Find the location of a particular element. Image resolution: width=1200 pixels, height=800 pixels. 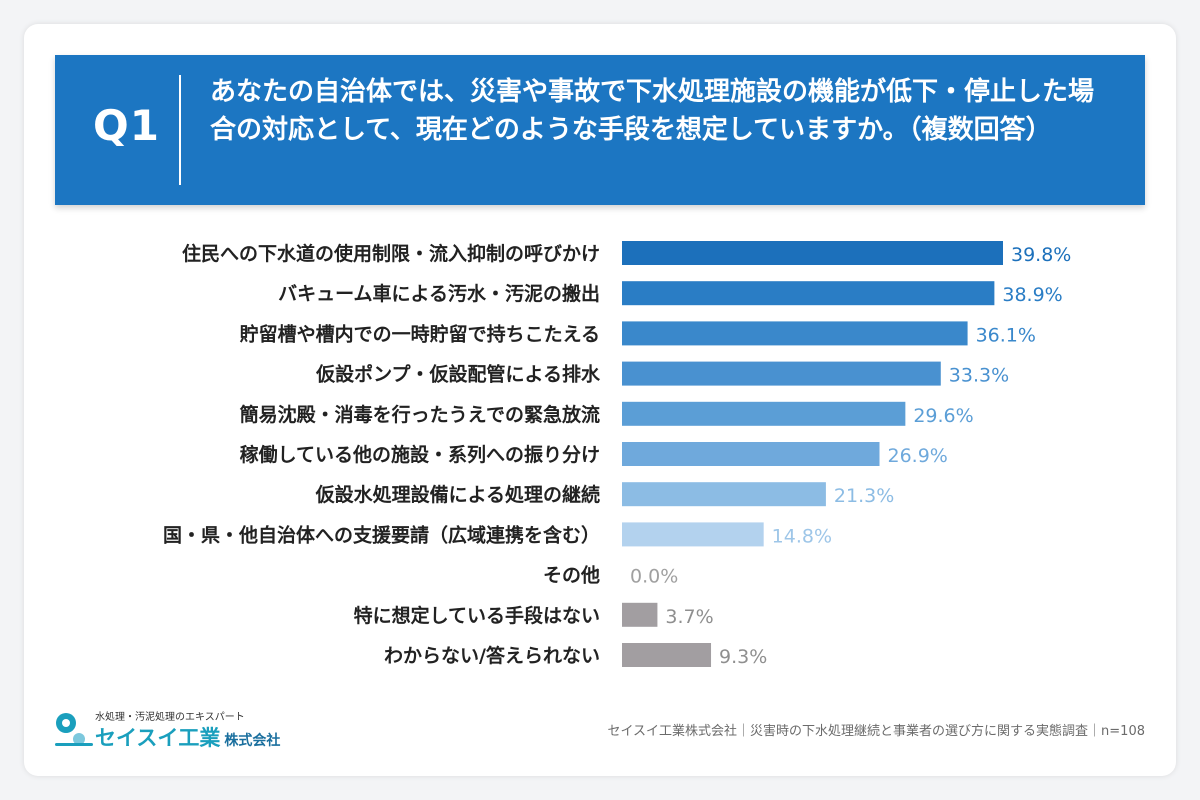

logo-name-text: セイスイ工業 is located at coordinates (158, 738).